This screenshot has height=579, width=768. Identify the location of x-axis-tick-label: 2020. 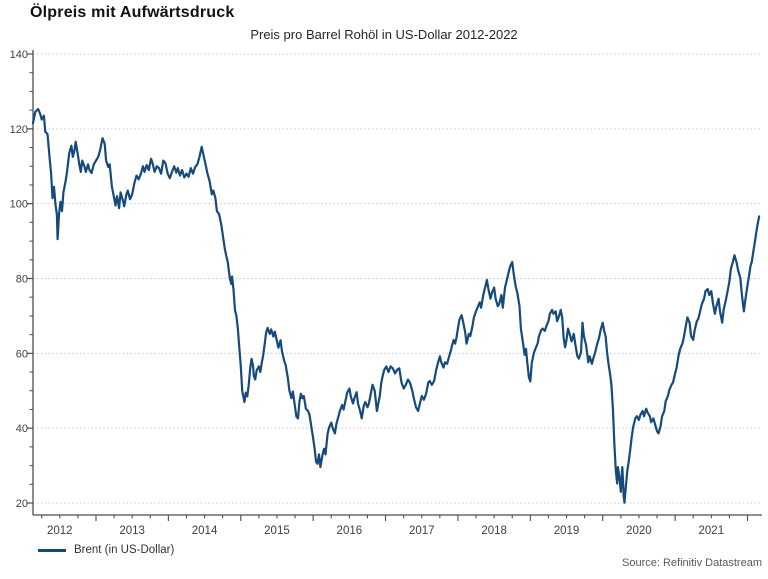
(639, 531).